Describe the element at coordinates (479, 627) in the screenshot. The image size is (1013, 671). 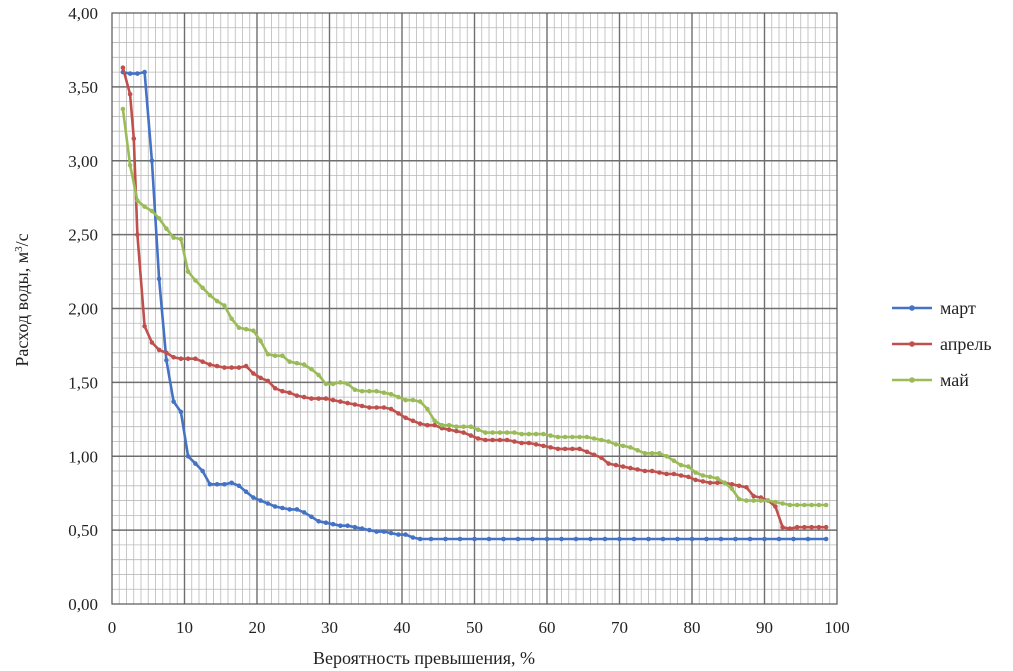
I see `x-axis-tick-labels: 0 10 20 30 40 50 60 70 80 90 100` at that location.